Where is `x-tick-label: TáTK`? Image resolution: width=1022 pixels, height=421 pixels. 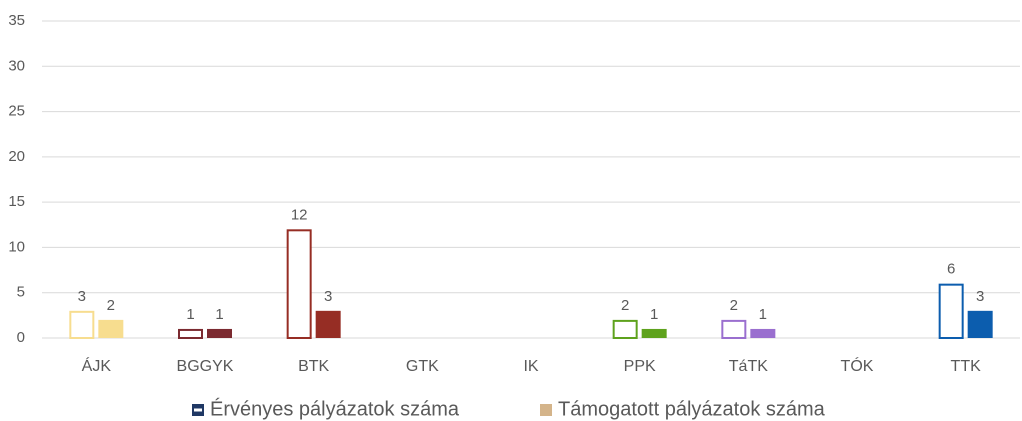
x-tick-label: TáTK is located at coordinates (748, 366).